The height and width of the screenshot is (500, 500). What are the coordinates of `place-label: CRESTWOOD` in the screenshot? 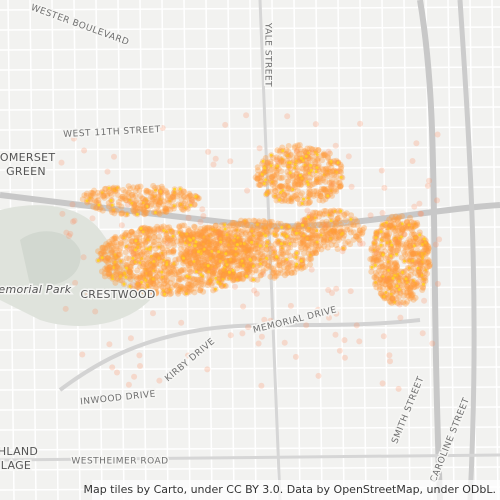 It's located at (117, 294).